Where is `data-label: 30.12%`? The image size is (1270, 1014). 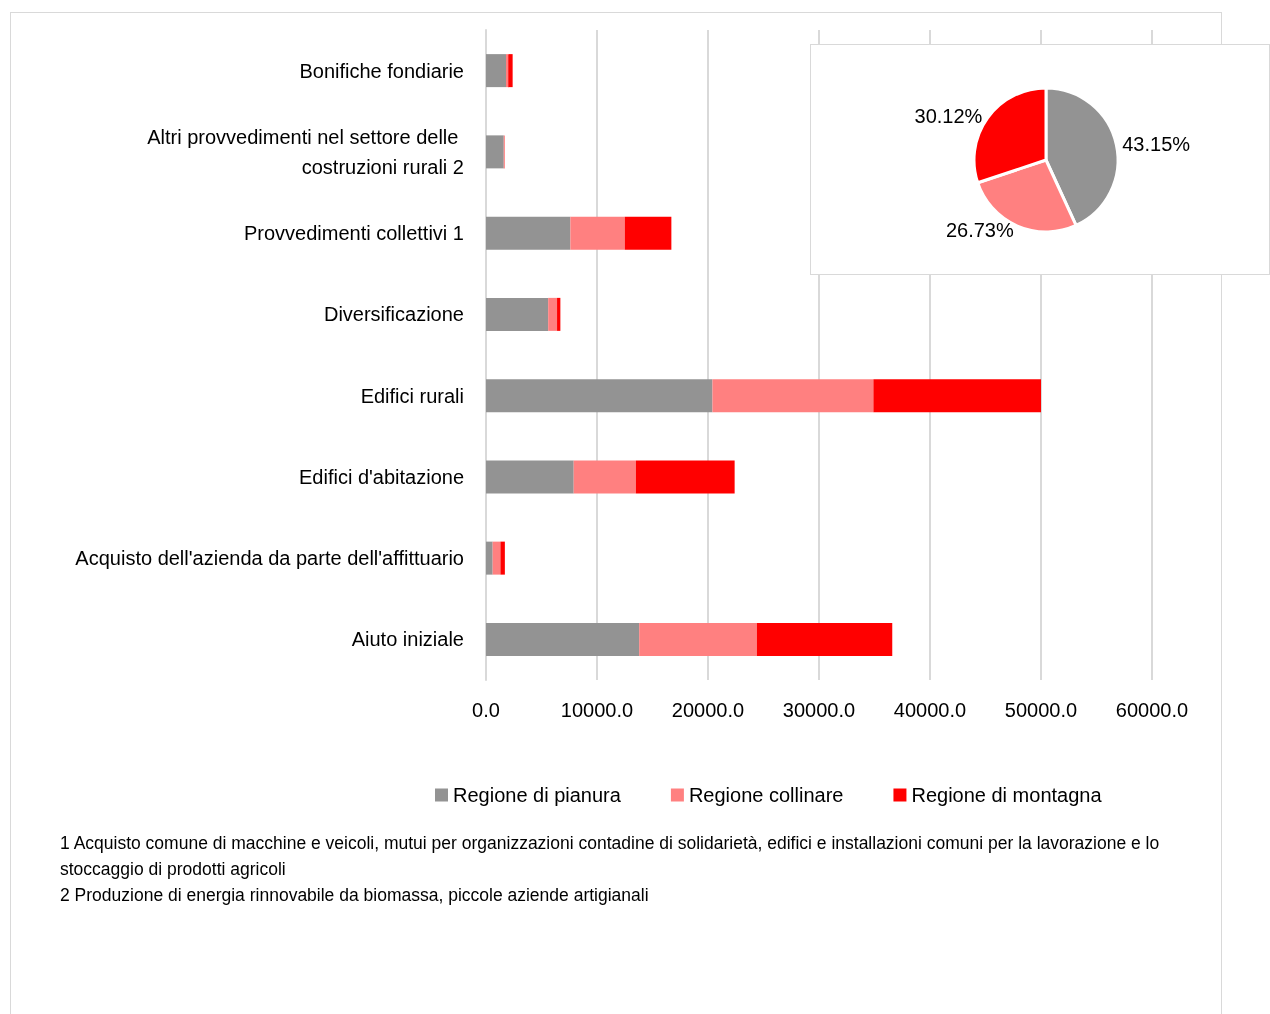
data-label: 30.12% is located at coordinates (948, 115).